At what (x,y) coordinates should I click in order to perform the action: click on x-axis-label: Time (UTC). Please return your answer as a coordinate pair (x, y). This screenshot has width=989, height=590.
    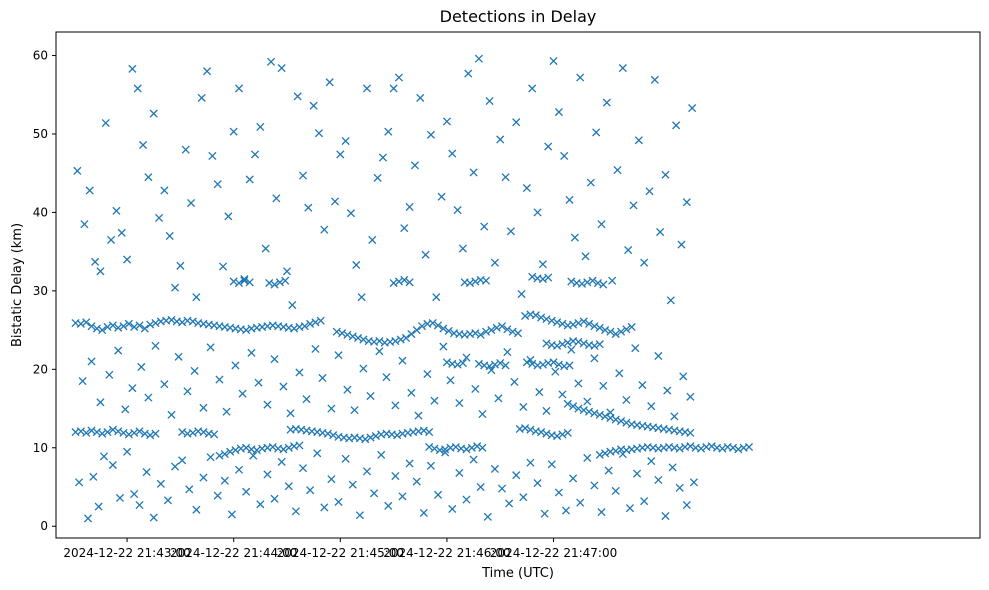
    Looking at the image, I should click on (517, 573).